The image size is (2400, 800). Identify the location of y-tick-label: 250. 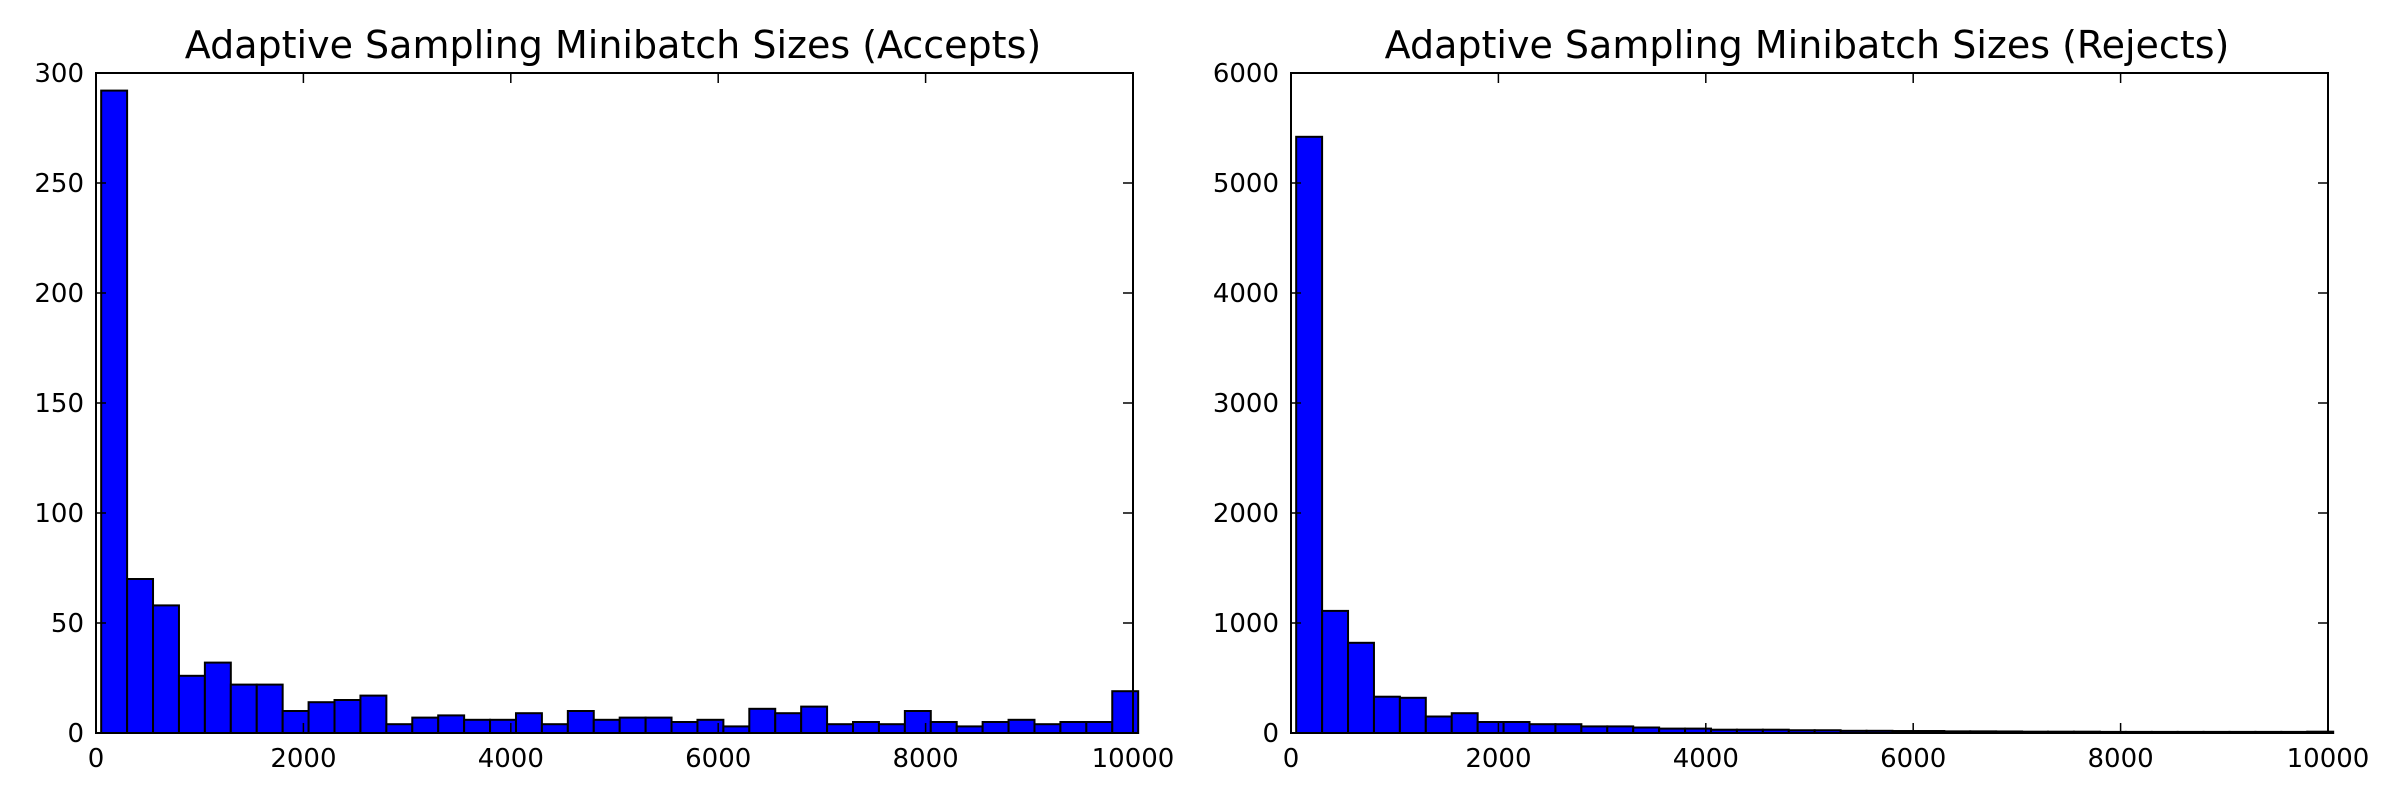
(59, 184).